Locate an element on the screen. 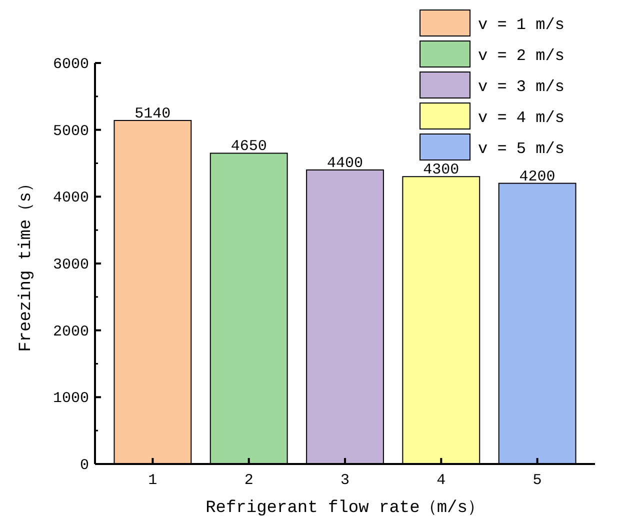  legend-label: v = 2 m/s is located at coordinates (521, 56).